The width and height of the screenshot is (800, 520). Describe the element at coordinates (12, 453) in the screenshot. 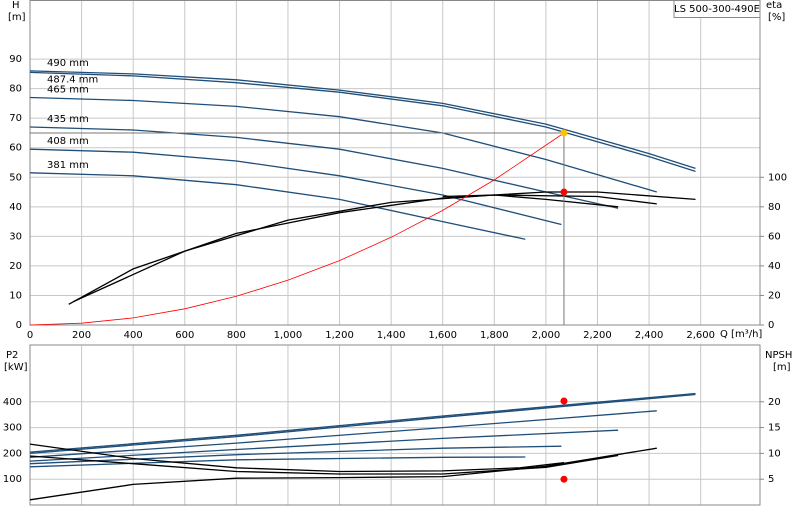

I see `y-tick-label: 200` at that location.